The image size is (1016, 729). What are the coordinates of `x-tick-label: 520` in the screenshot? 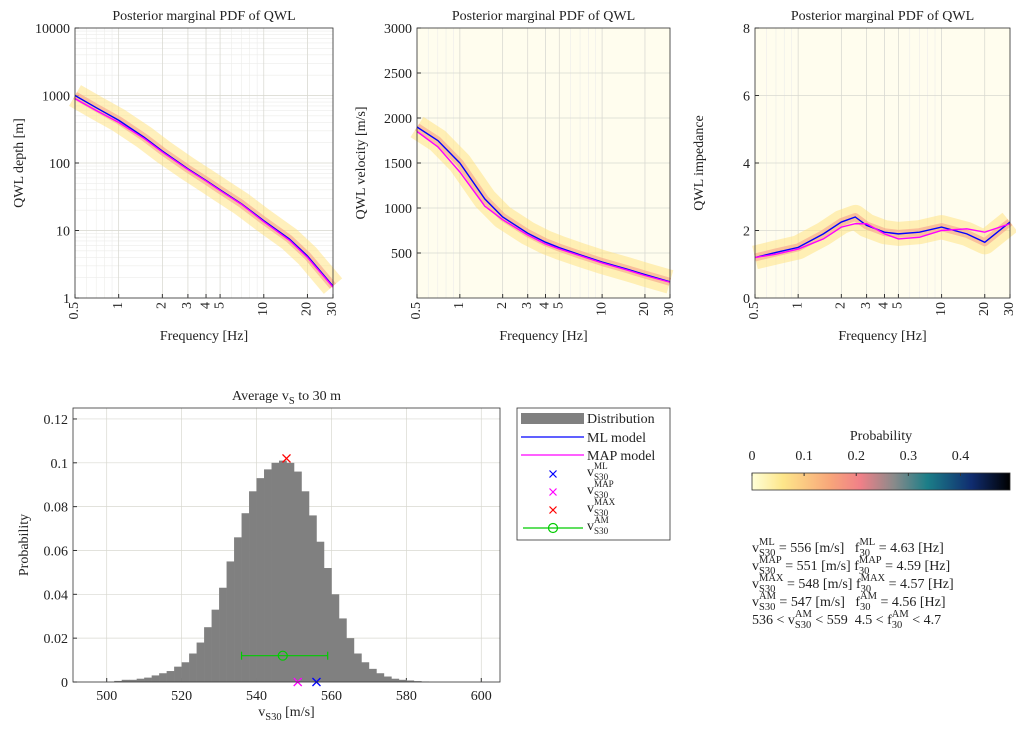 It's located at (181, 696).